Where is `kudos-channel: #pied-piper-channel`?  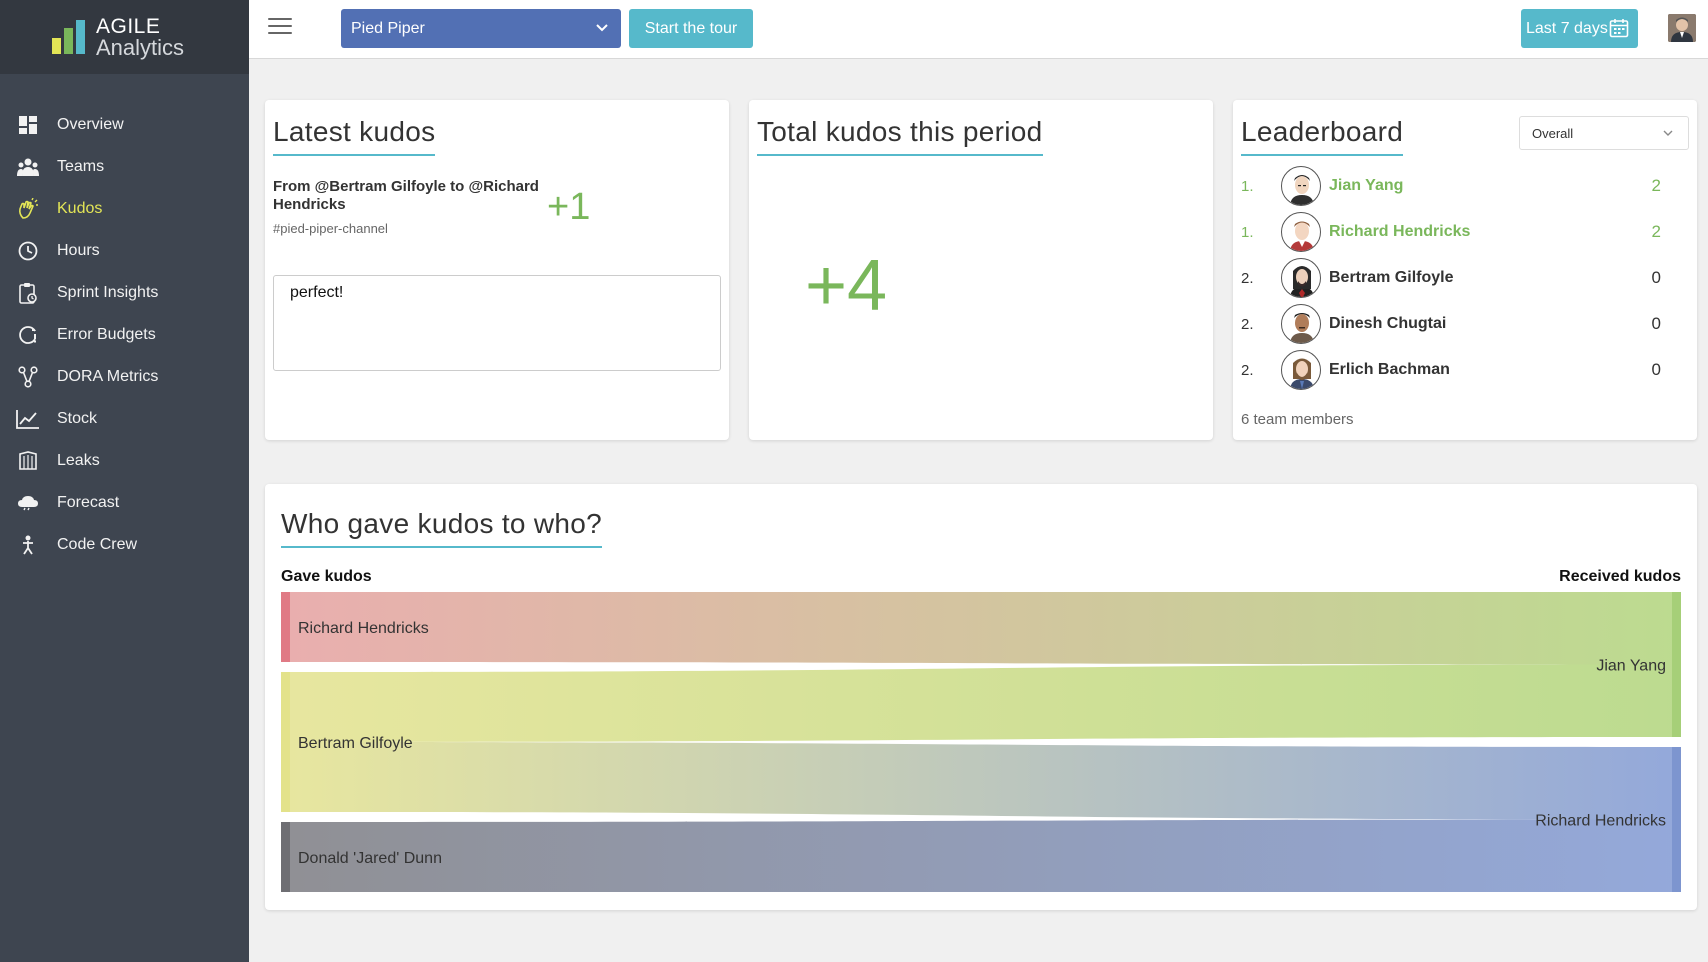 kudos-channel: #pied-piper-channel is located at coordinates (330, 228).